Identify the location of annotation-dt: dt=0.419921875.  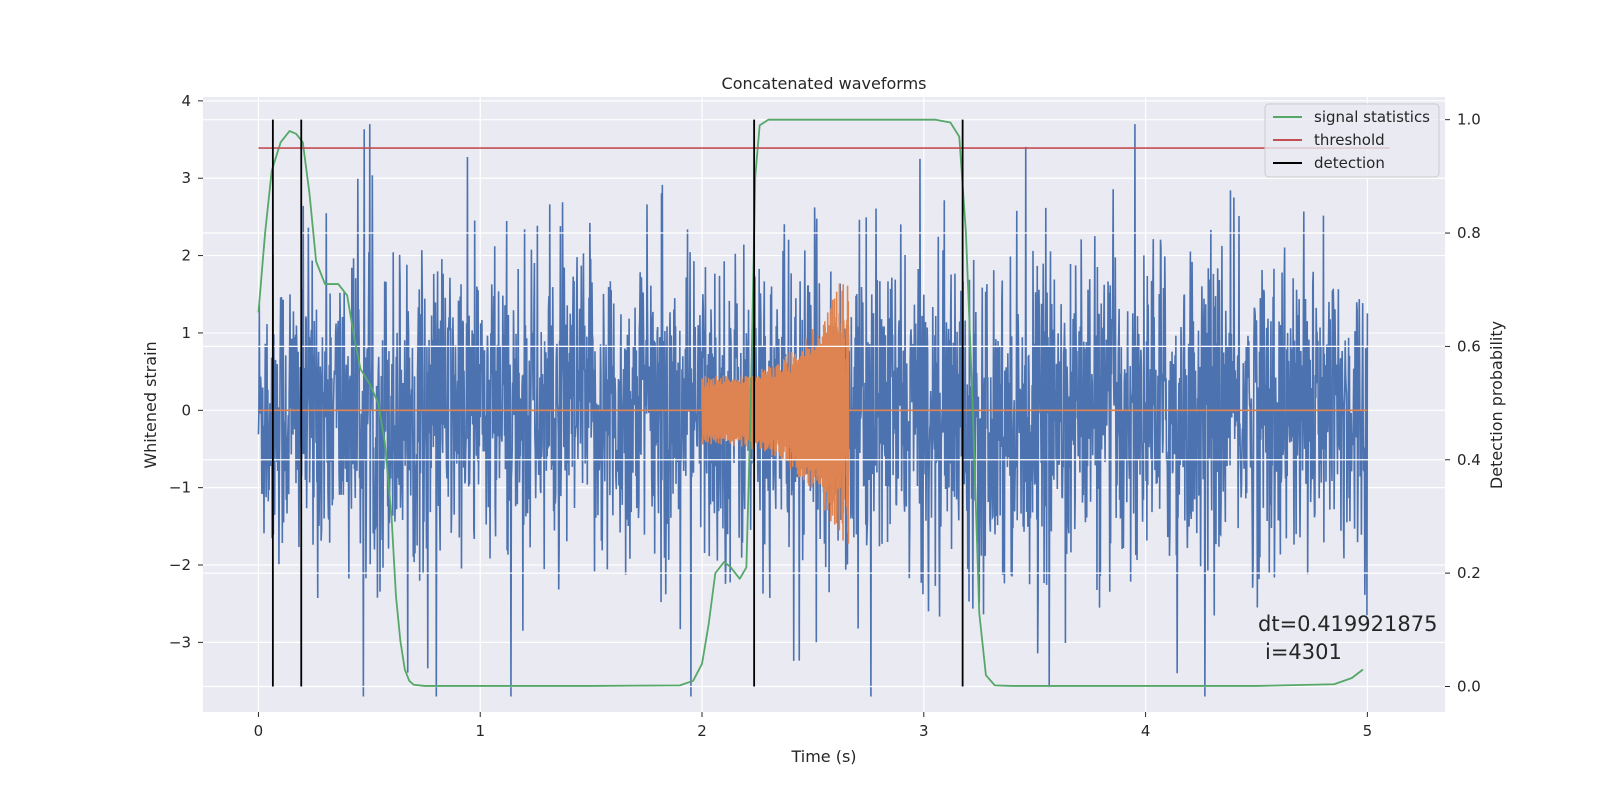
(1347, 624).